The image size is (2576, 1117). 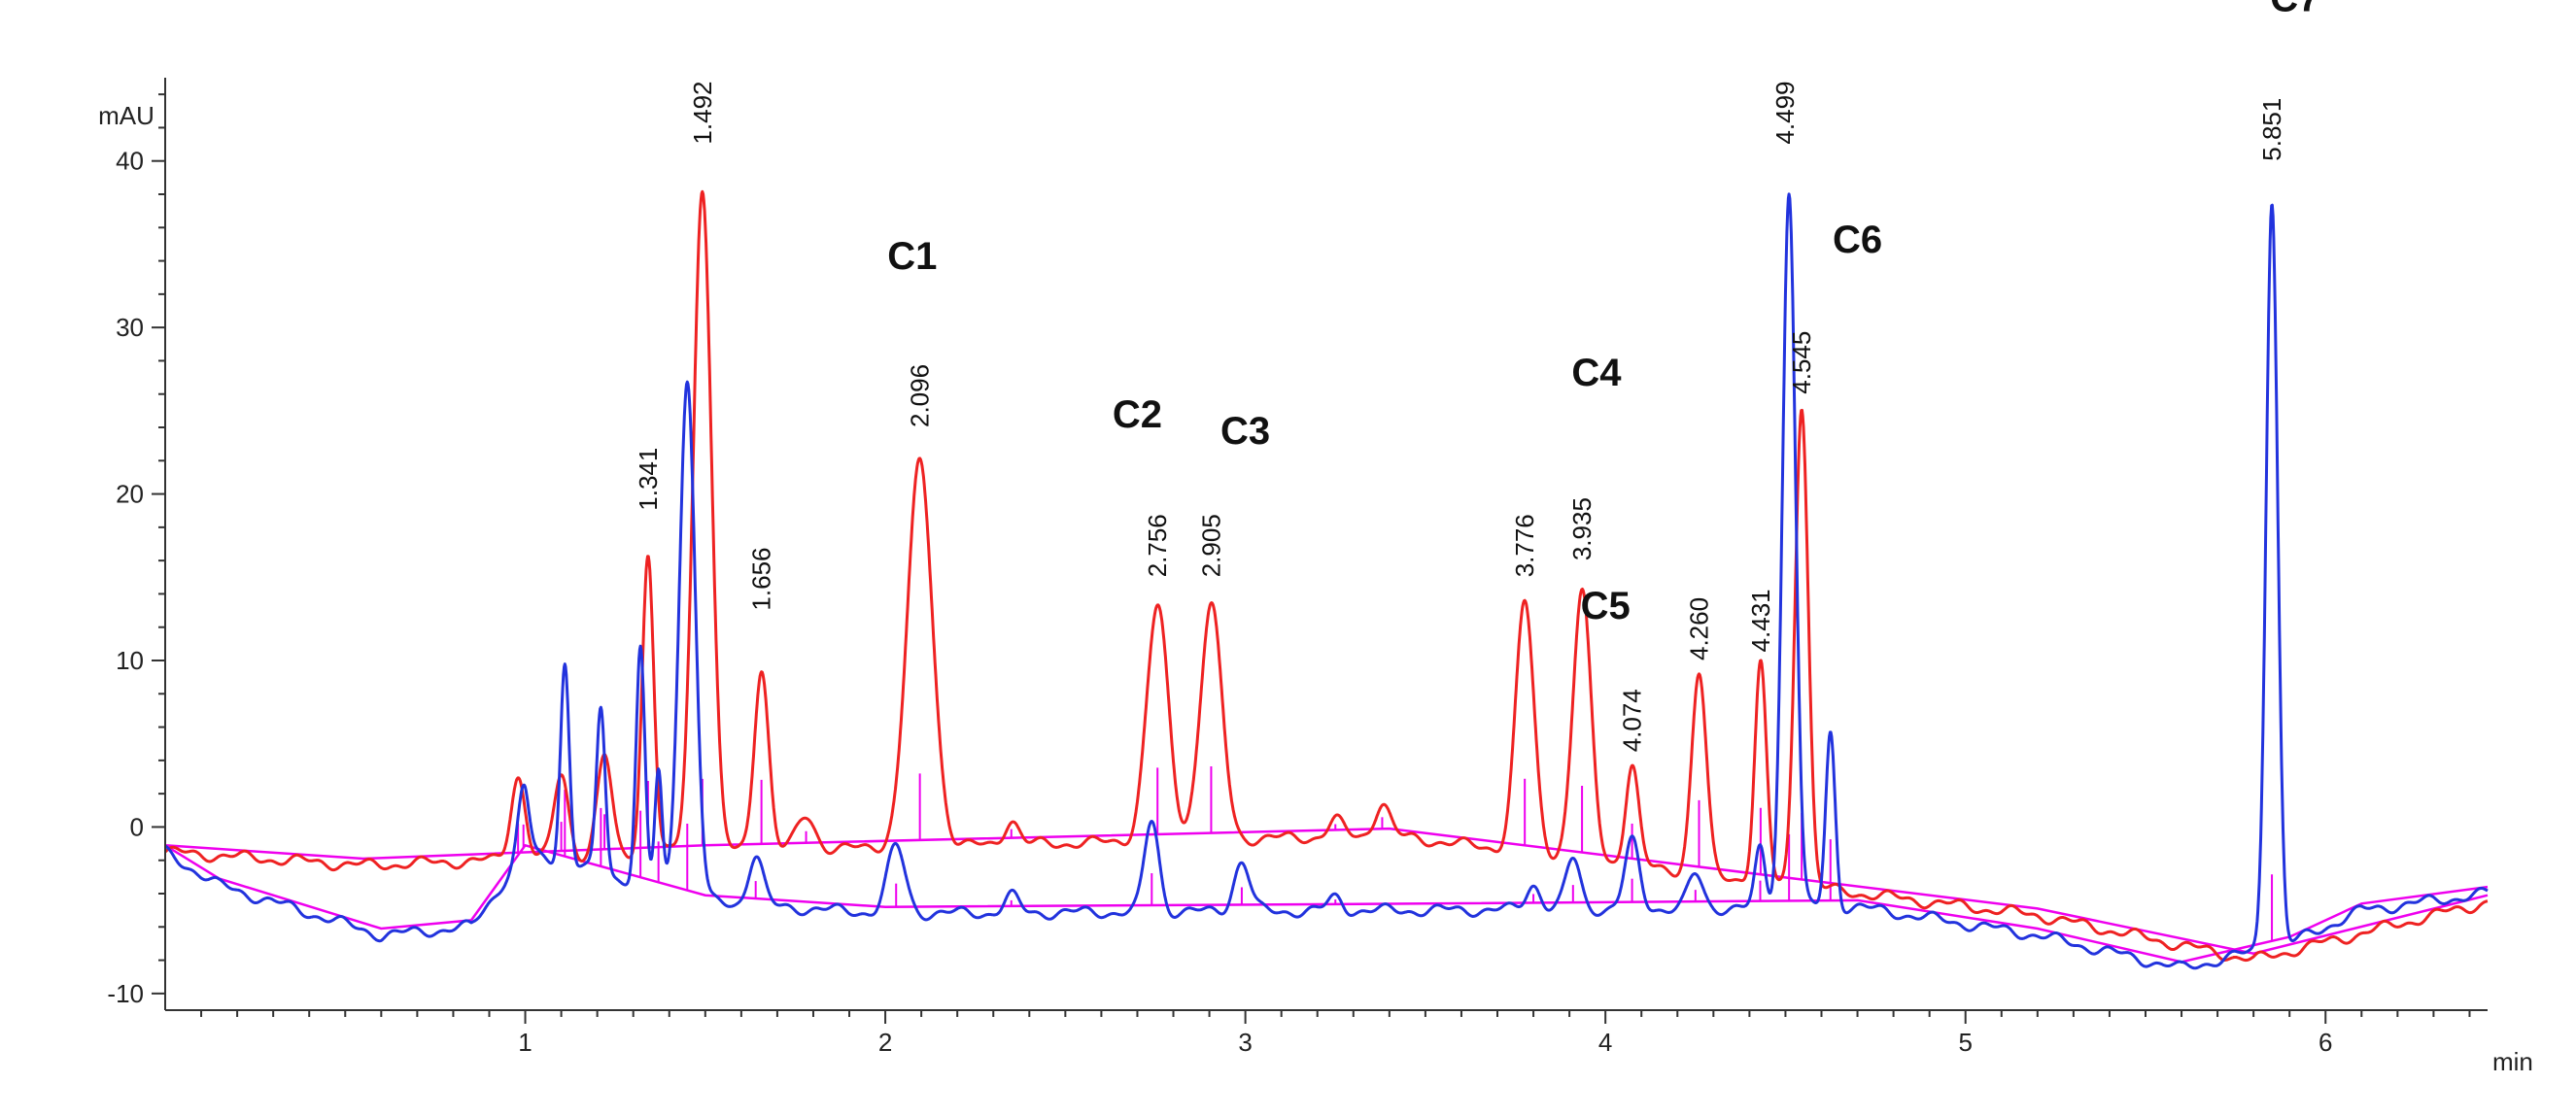 What do you see at coordinates (1632, 720) in the screenshot?
I see `peak-label: 4.074` at bounding box center [1632, 720].